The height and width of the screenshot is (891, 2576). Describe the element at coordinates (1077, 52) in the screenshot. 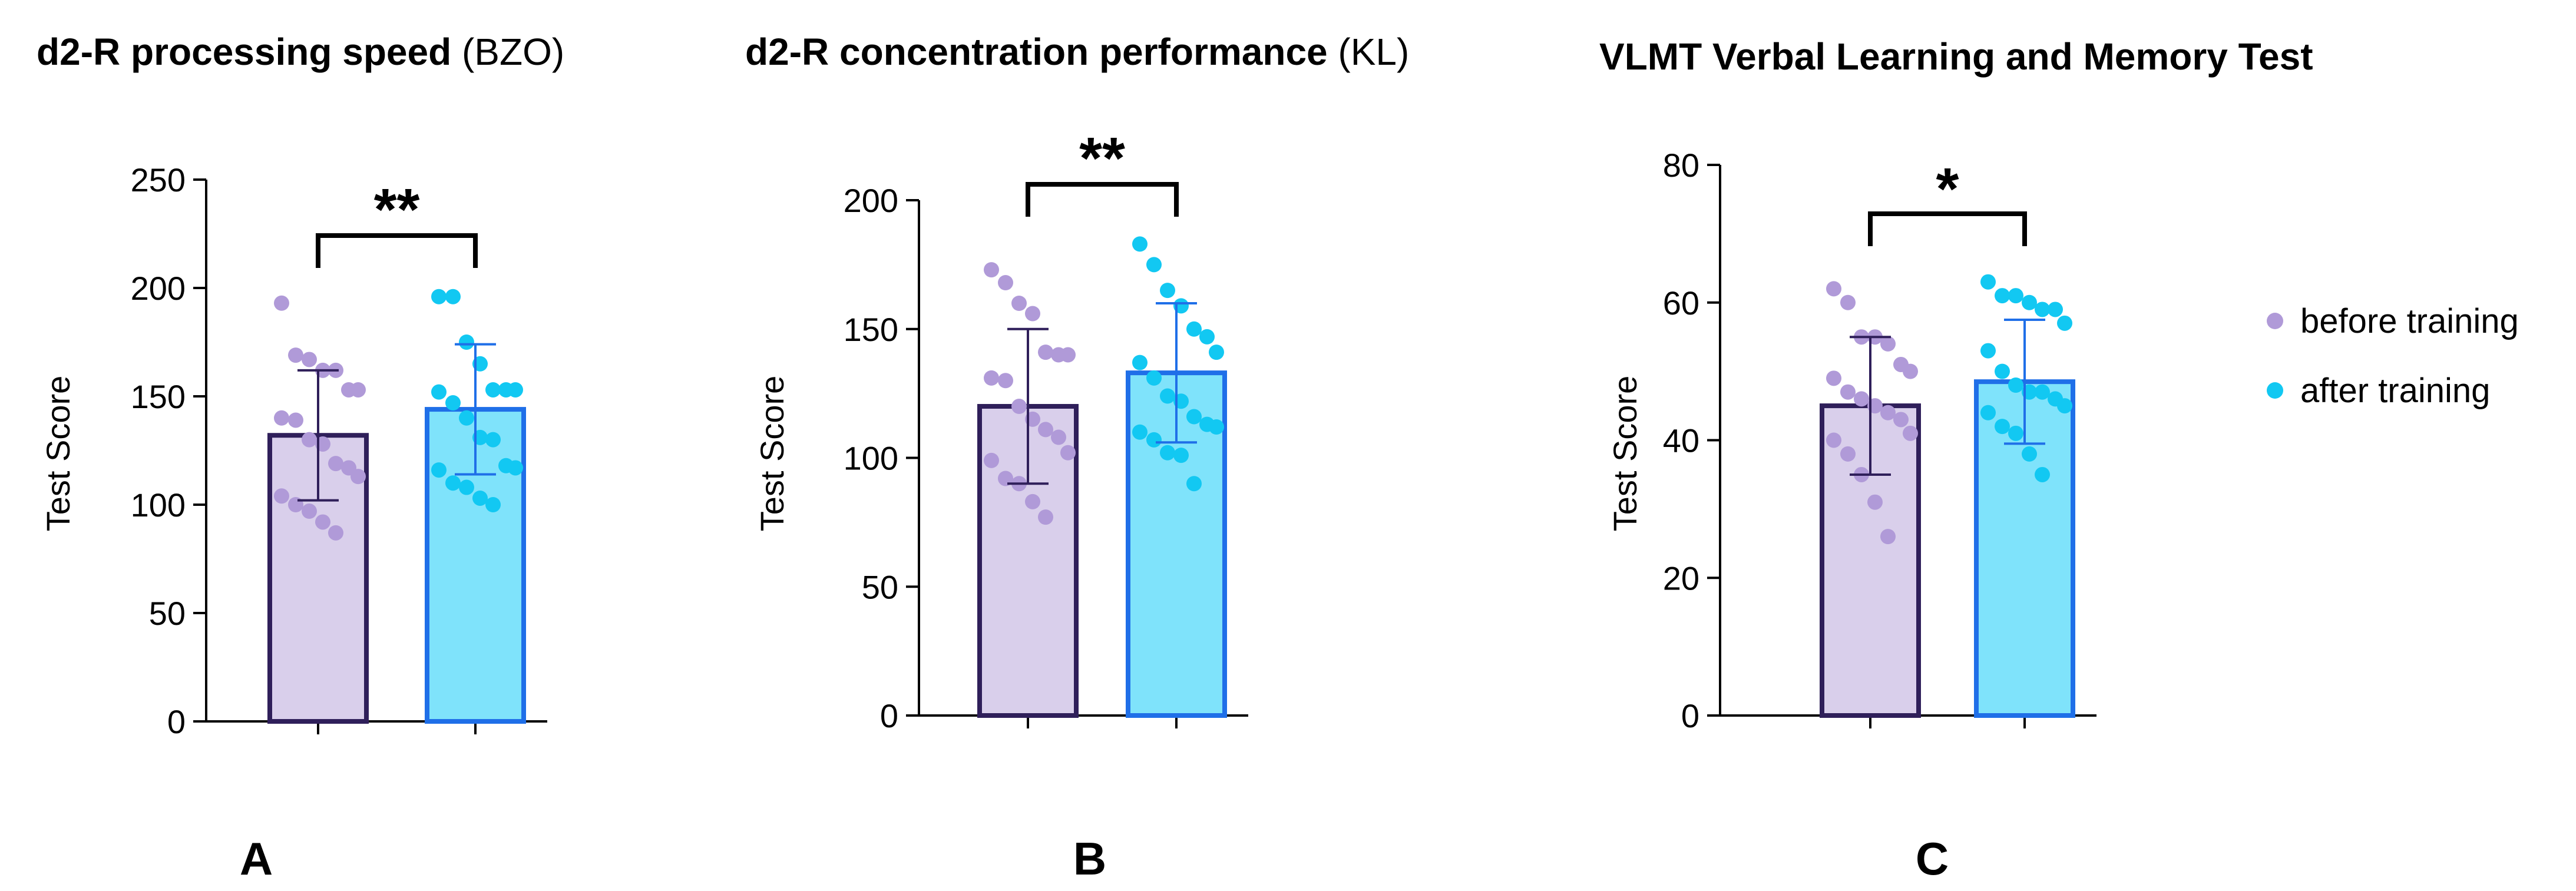

I see `panel-b-title: d2-R concentration performance (KL)` at that location.